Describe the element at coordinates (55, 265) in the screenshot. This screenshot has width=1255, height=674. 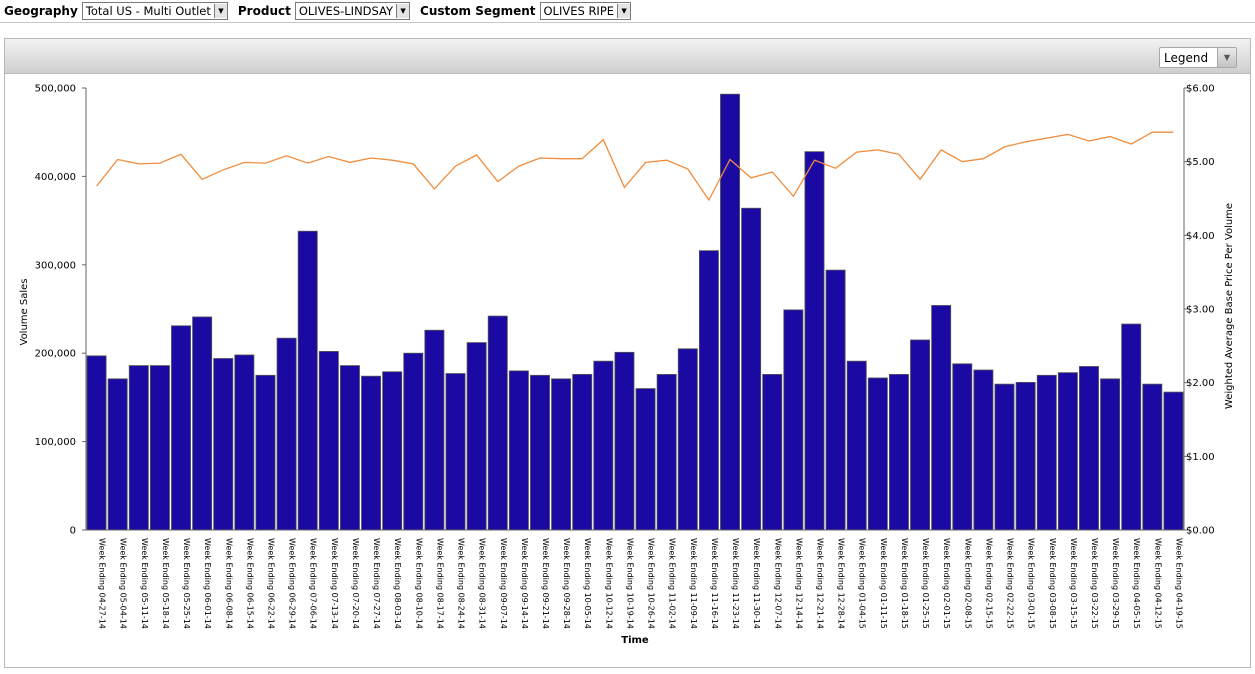
I see `y-tick-label-left: 300,000` at that location.